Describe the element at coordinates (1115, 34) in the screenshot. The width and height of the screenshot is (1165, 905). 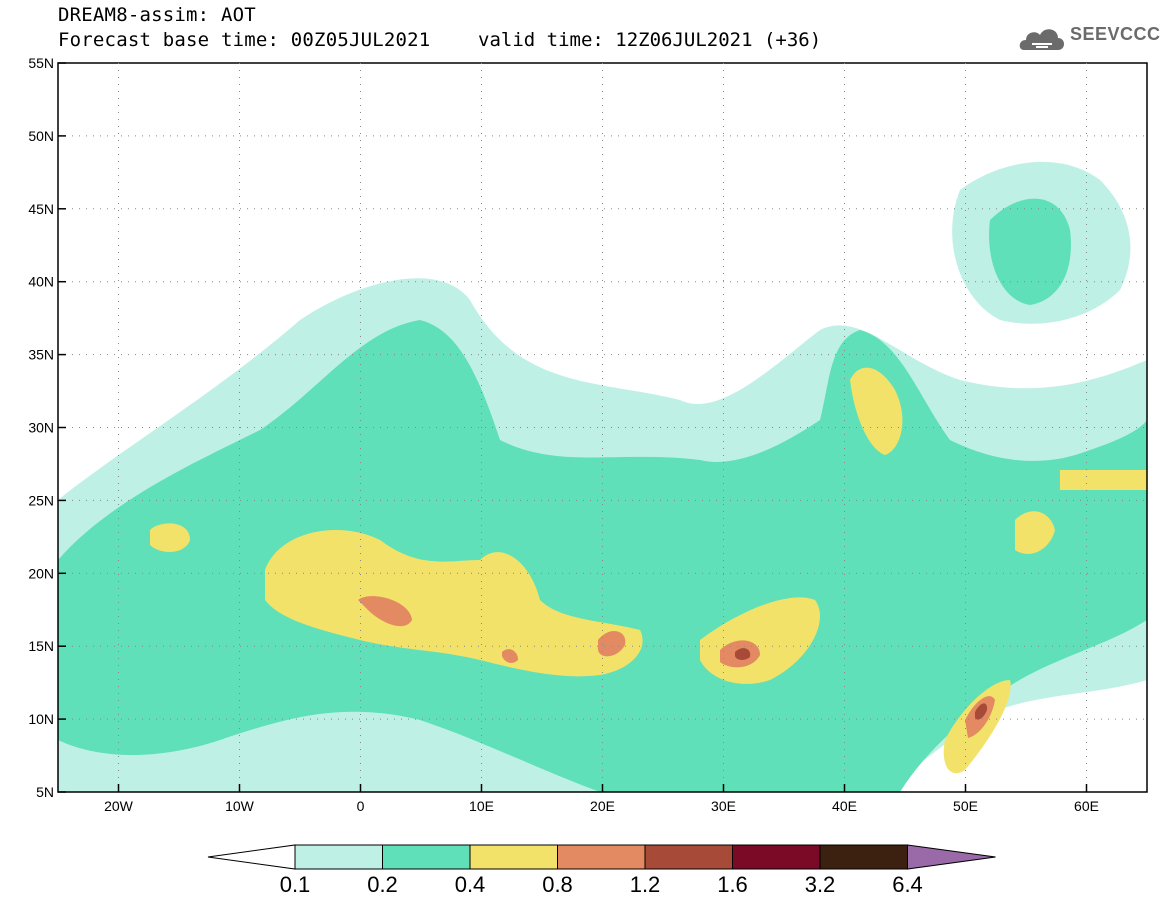
I see `seevccc-logo: SEEVCCC` at that location.